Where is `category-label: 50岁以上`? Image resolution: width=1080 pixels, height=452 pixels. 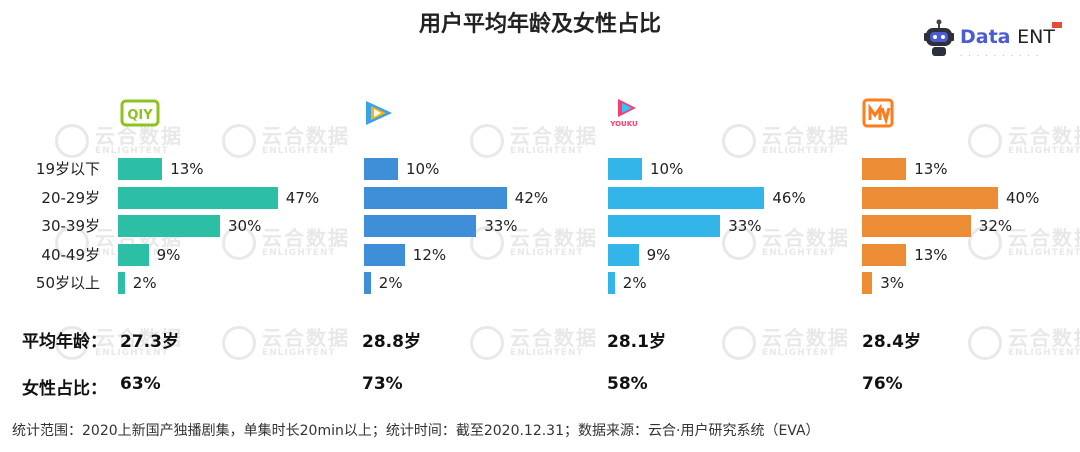
category-label: 50岁以上 is located at coordinates (67, 283).